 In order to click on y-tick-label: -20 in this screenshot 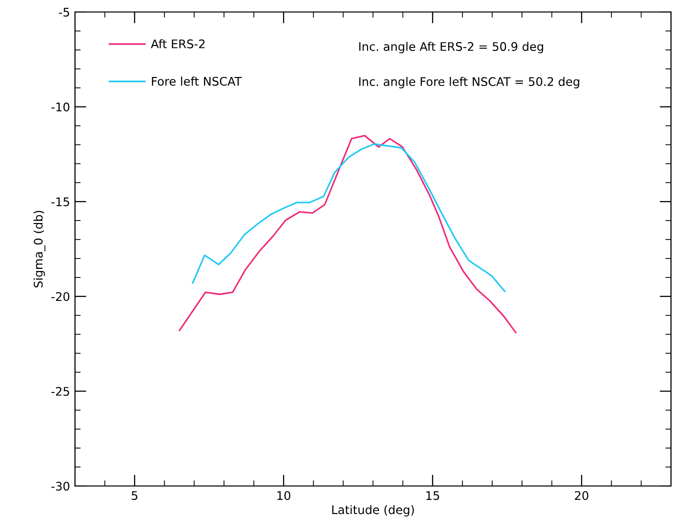, I will do `click(60, 297)`.